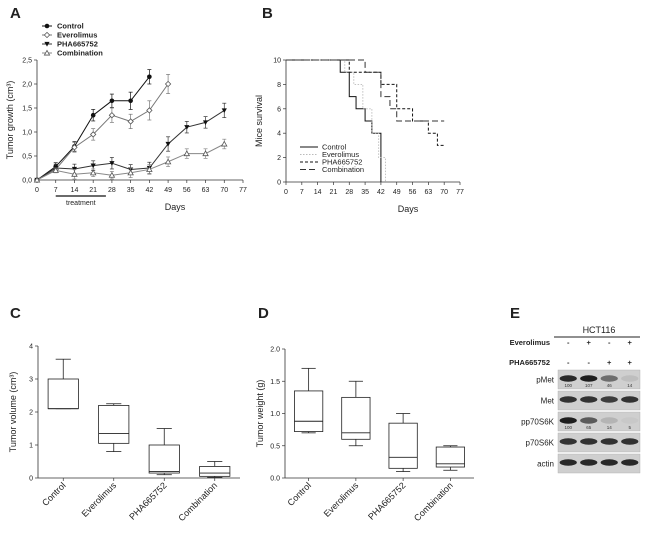 The width and height of the screenshot is (650, 539). Describe the element at coordinates (15, 313) in the screenshot. I see `panel-letter-c: C` at that location.